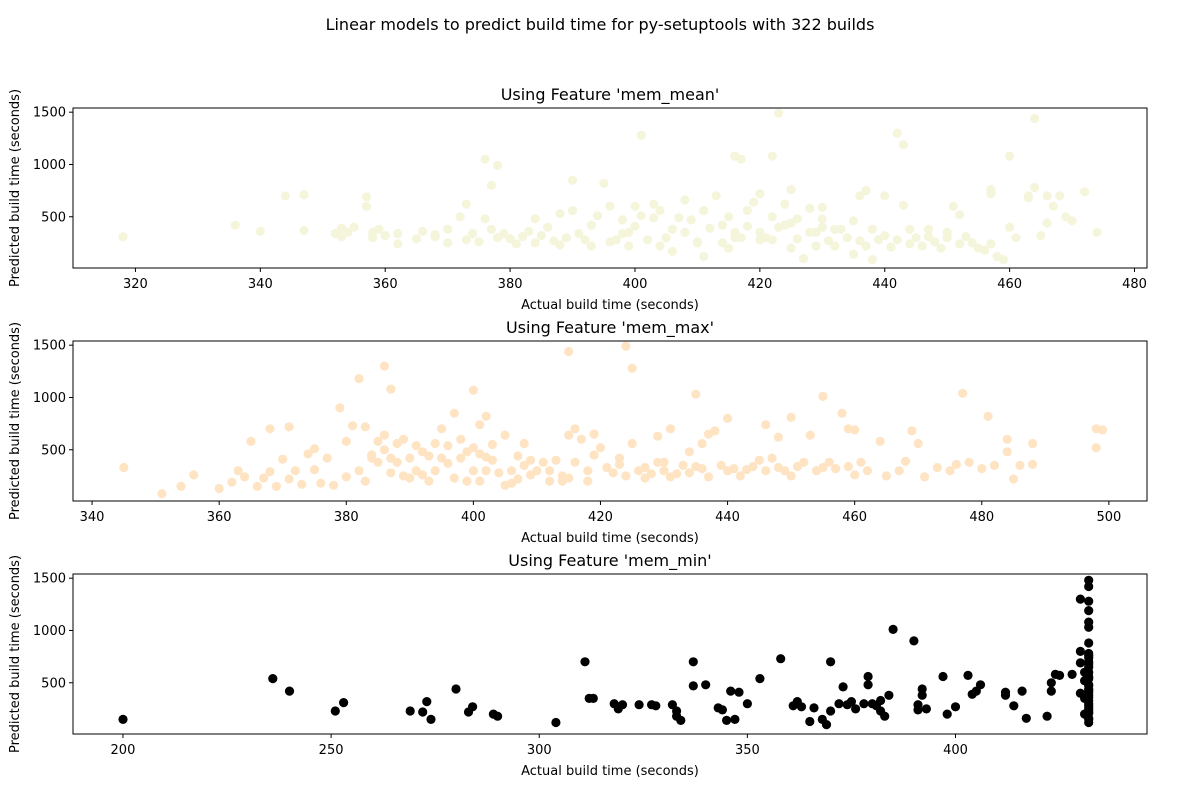 This screenshot has height=800, width=1200. I want to click on x-tick-label: 480, so click(981, 517).